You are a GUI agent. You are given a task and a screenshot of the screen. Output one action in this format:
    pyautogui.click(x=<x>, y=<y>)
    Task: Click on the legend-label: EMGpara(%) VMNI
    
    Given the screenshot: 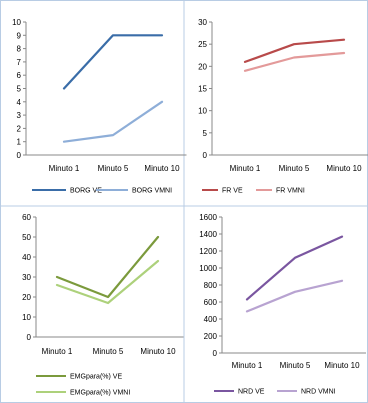 What is the action you would take?
    pyautogui.click(x=100, y=393)
    